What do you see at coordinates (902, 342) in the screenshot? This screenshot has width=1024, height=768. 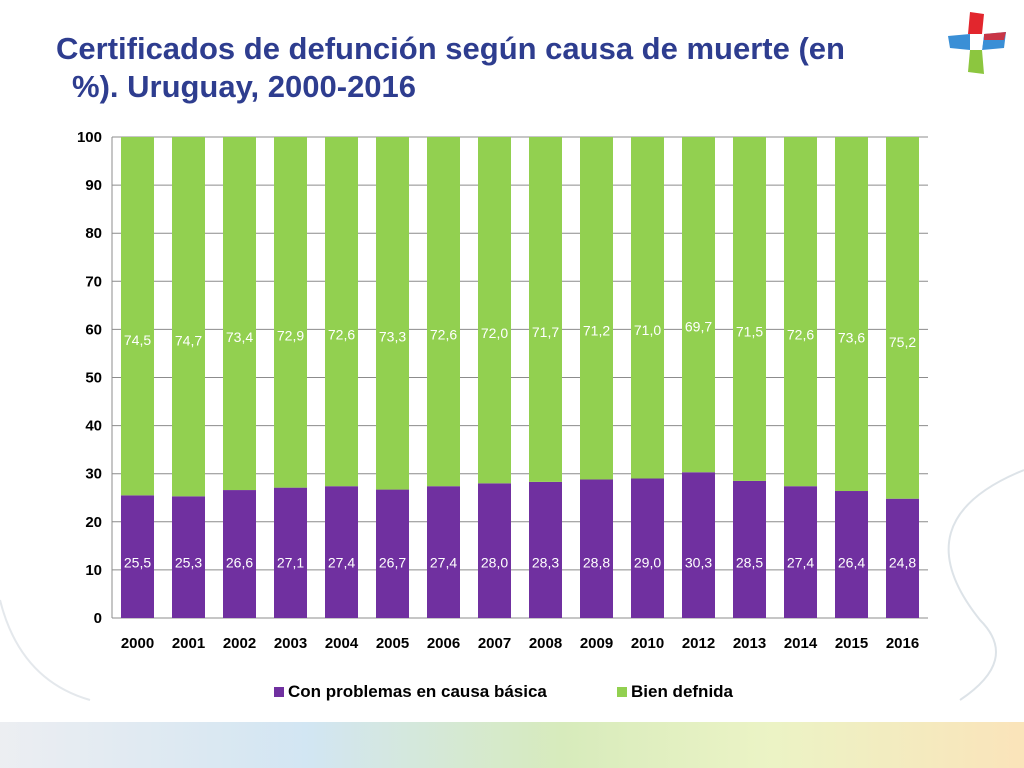 I see `data-label: 75,2` at bounding box center [902, 342].